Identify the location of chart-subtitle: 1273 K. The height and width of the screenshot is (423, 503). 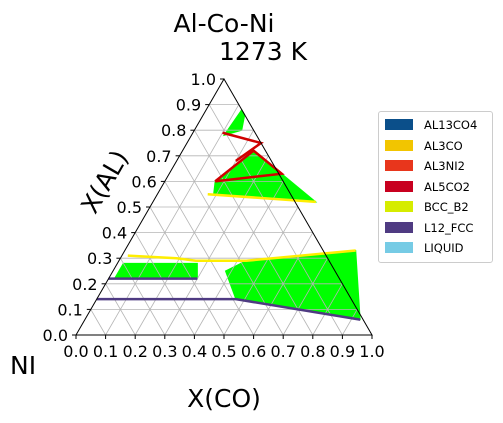
(263, 51).